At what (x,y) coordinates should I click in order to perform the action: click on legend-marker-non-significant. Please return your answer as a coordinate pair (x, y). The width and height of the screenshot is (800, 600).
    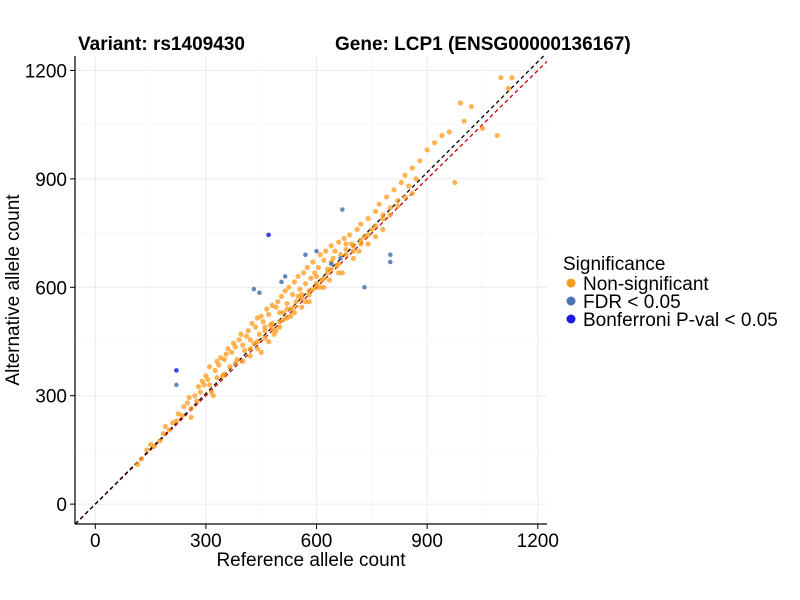
    Looking at the image, I should click on (571, 283).